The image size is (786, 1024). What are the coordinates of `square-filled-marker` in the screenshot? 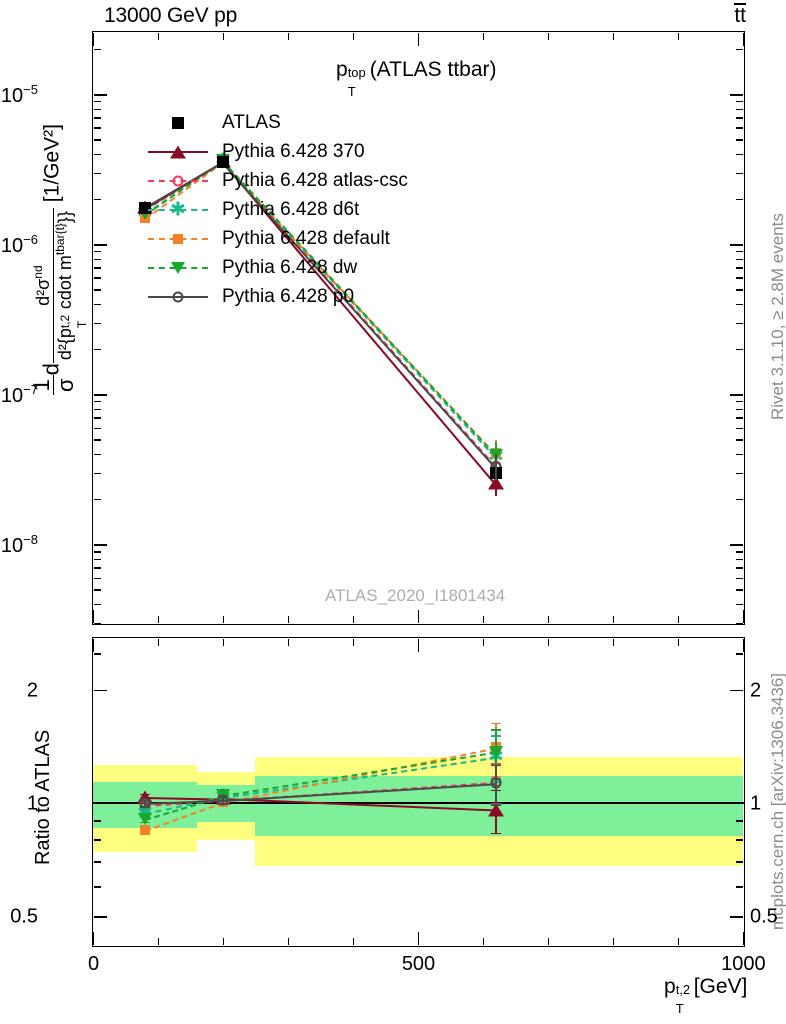 It's located at (178, 238).